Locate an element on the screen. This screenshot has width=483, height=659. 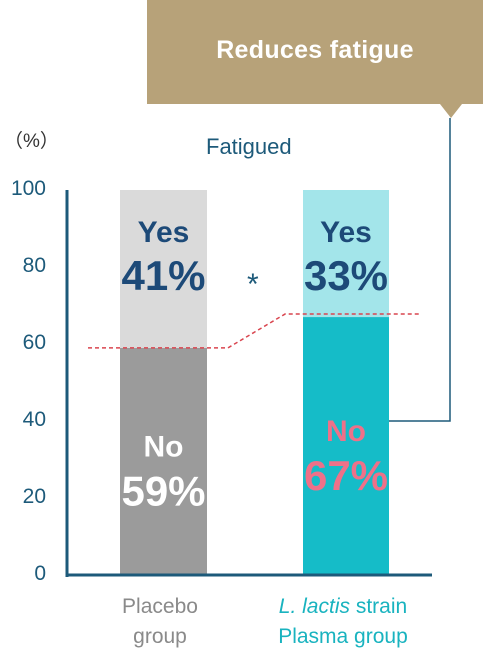
bar-placebo-yes is located at coordinates (163, 269).